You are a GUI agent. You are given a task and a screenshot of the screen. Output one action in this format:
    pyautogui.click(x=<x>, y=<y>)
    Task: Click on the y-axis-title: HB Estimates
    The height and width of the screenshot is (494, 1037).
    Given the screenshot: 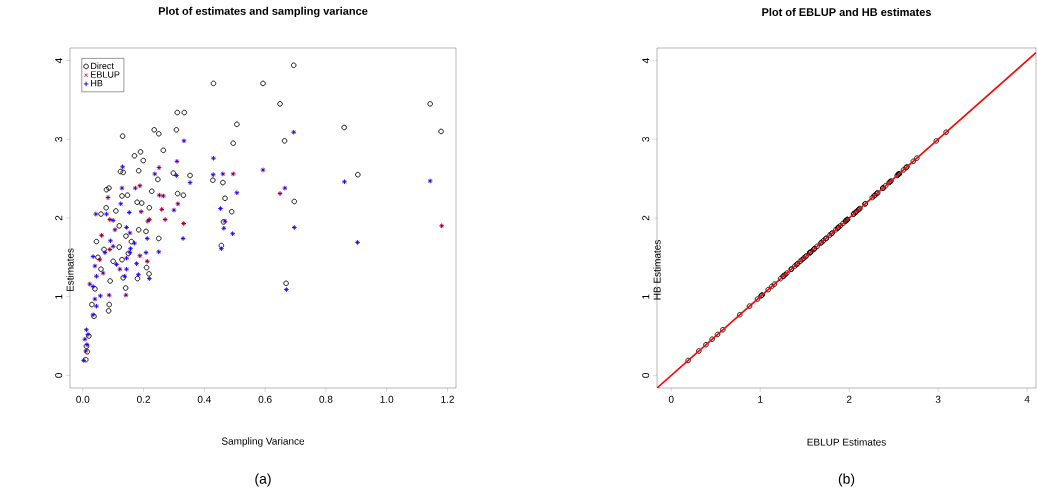 What is the action you would take?
    pyautogui.click(x=657, y=270)
    